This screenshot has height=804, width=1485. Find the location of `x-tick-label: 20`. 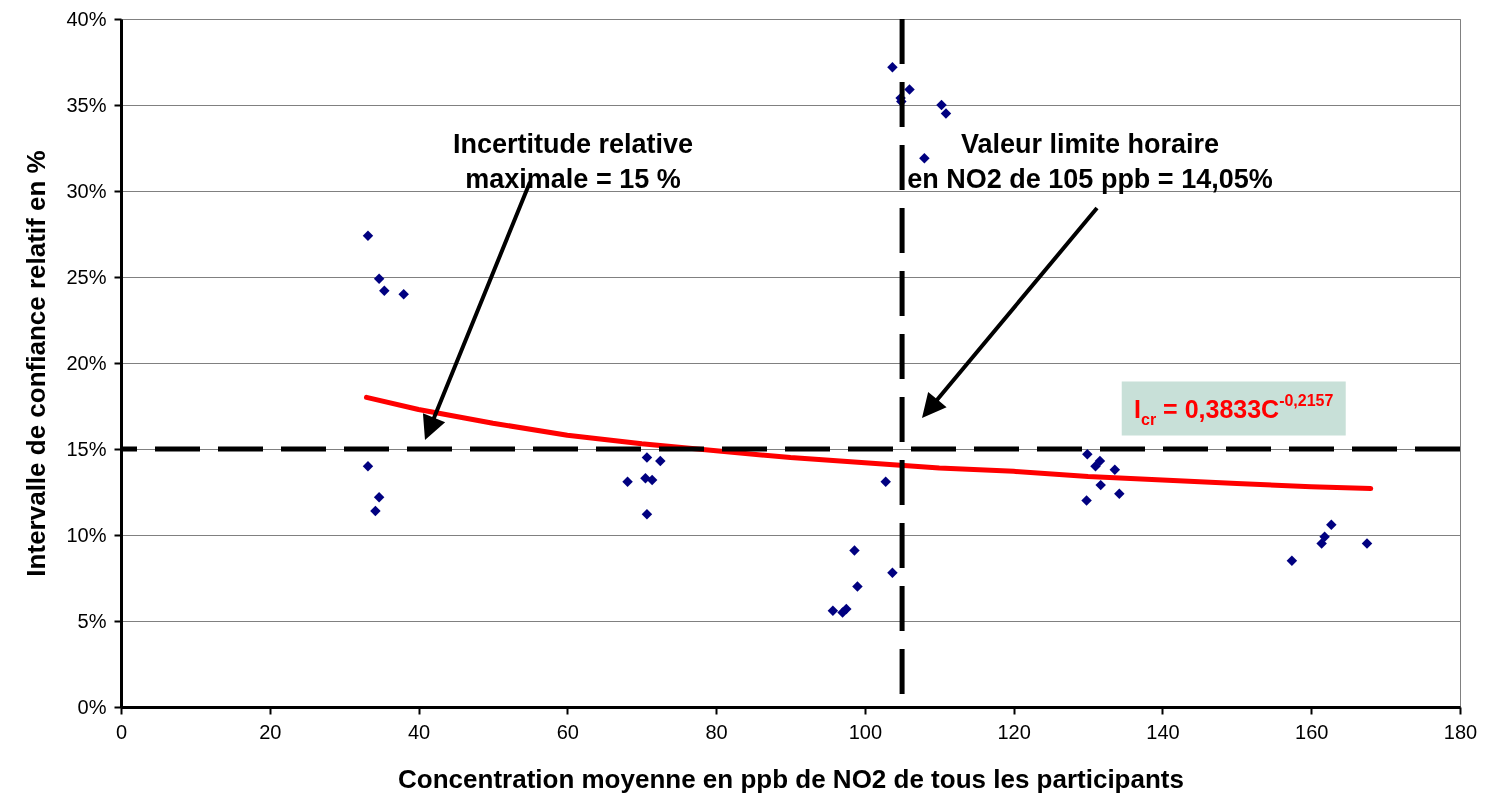

x-tick-label: 20 is located at coordinates (270, 731).